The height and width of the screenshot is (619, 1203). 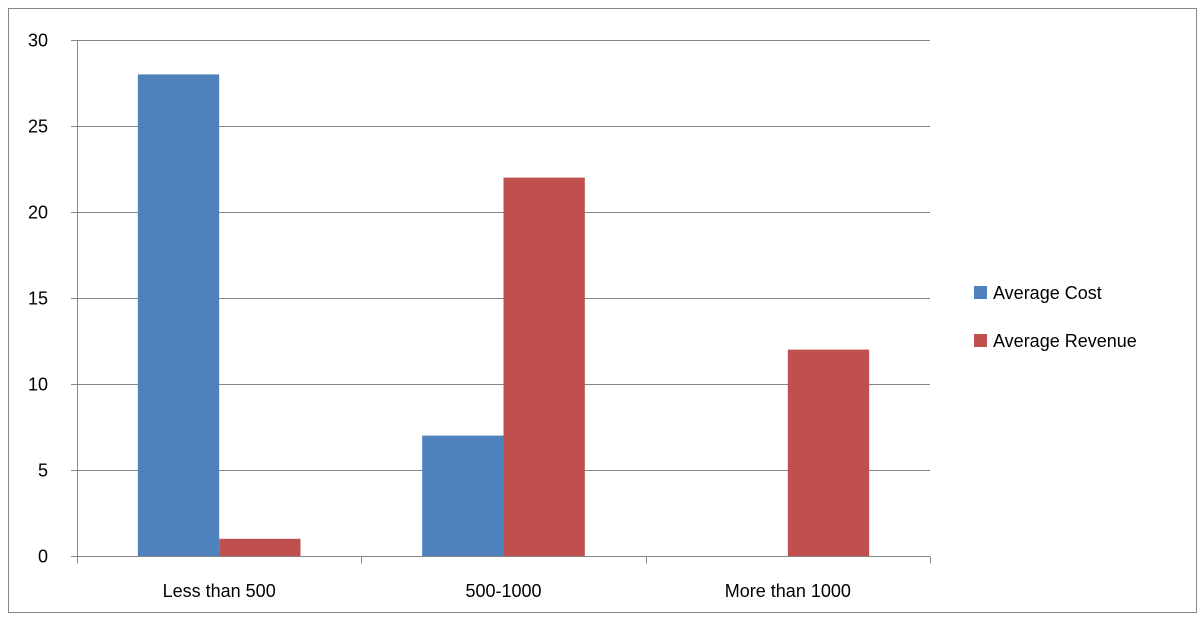 What do you see at coordinates (43, 471) in the screenshot?
I see `y-tick-label: 5` at bounding box center [43, 471].